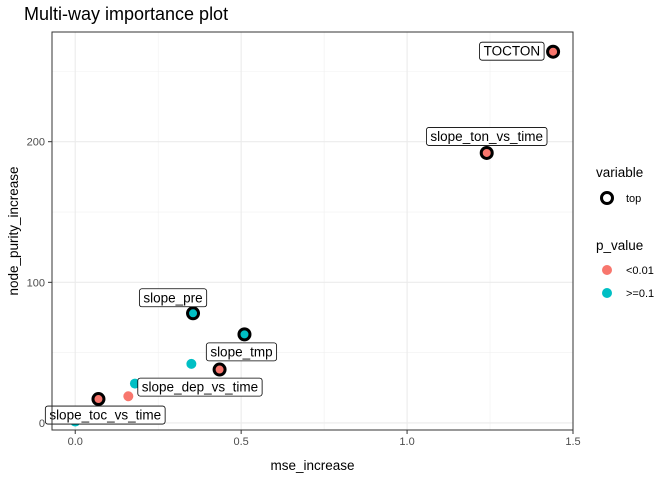 Image resolution: width=672 pixels, height=480 pixels. What do you see at coordinates (13, 230) in the screenshot?
I see `y-axis-title: node_purity_increase` at bounding box center [13, 230].